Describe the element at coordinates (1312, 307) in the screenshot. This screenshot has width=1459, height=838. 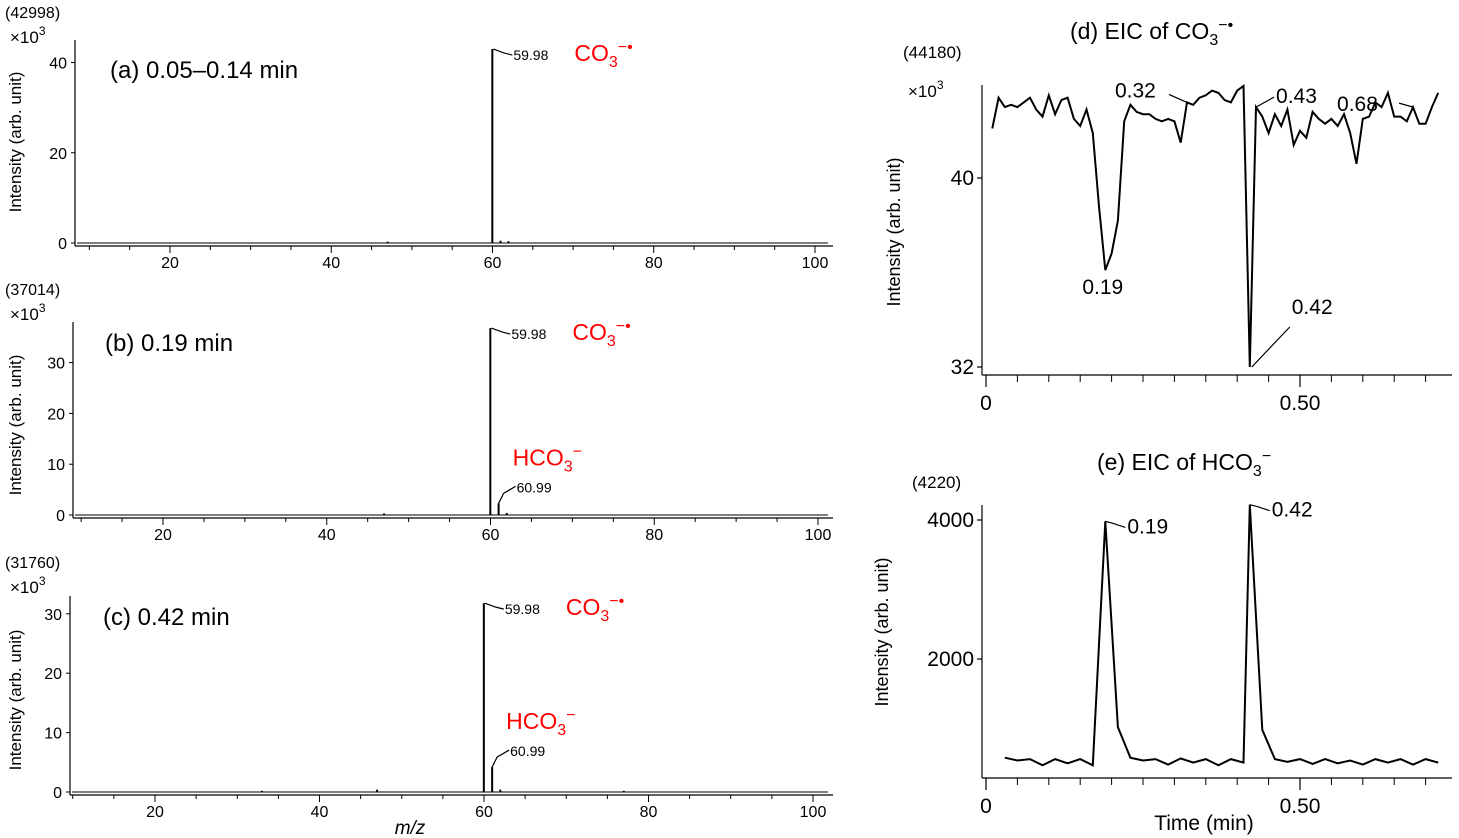
I see `point-label-d: 0.42` at that location.